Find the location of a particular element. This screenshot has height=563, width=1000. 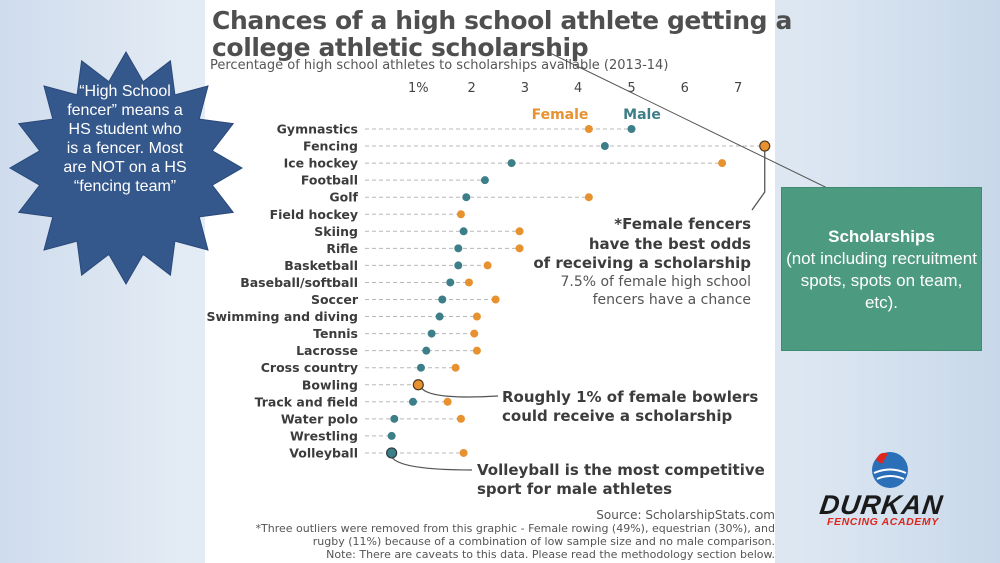

star-callout is located at coordinates (126, 168).